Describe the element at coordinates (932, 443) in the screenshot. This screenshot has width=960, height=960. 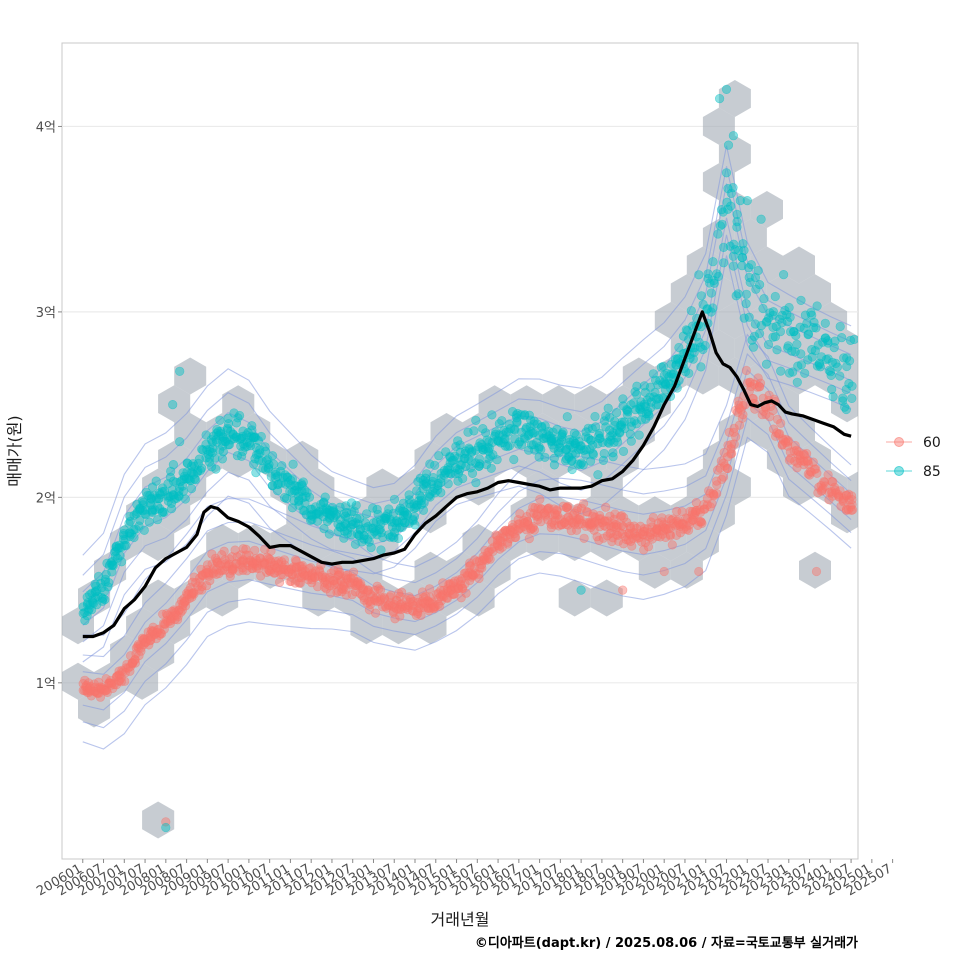
I see `legend-label: 60` at that location.